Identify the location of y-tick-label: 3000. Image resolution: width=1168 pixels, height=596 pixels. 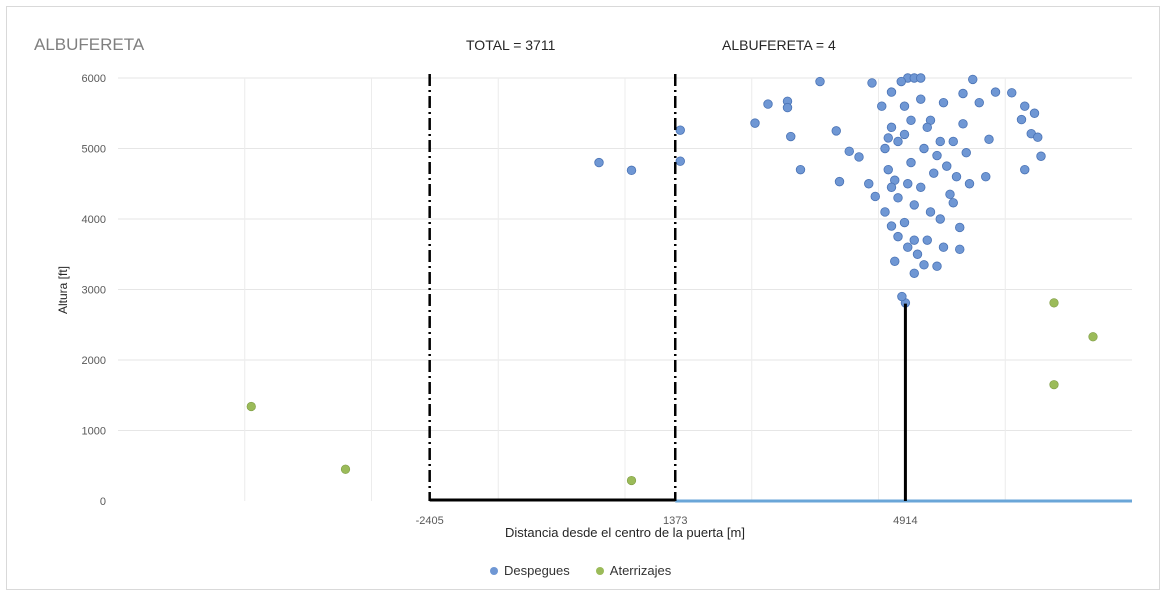
(94, 291).